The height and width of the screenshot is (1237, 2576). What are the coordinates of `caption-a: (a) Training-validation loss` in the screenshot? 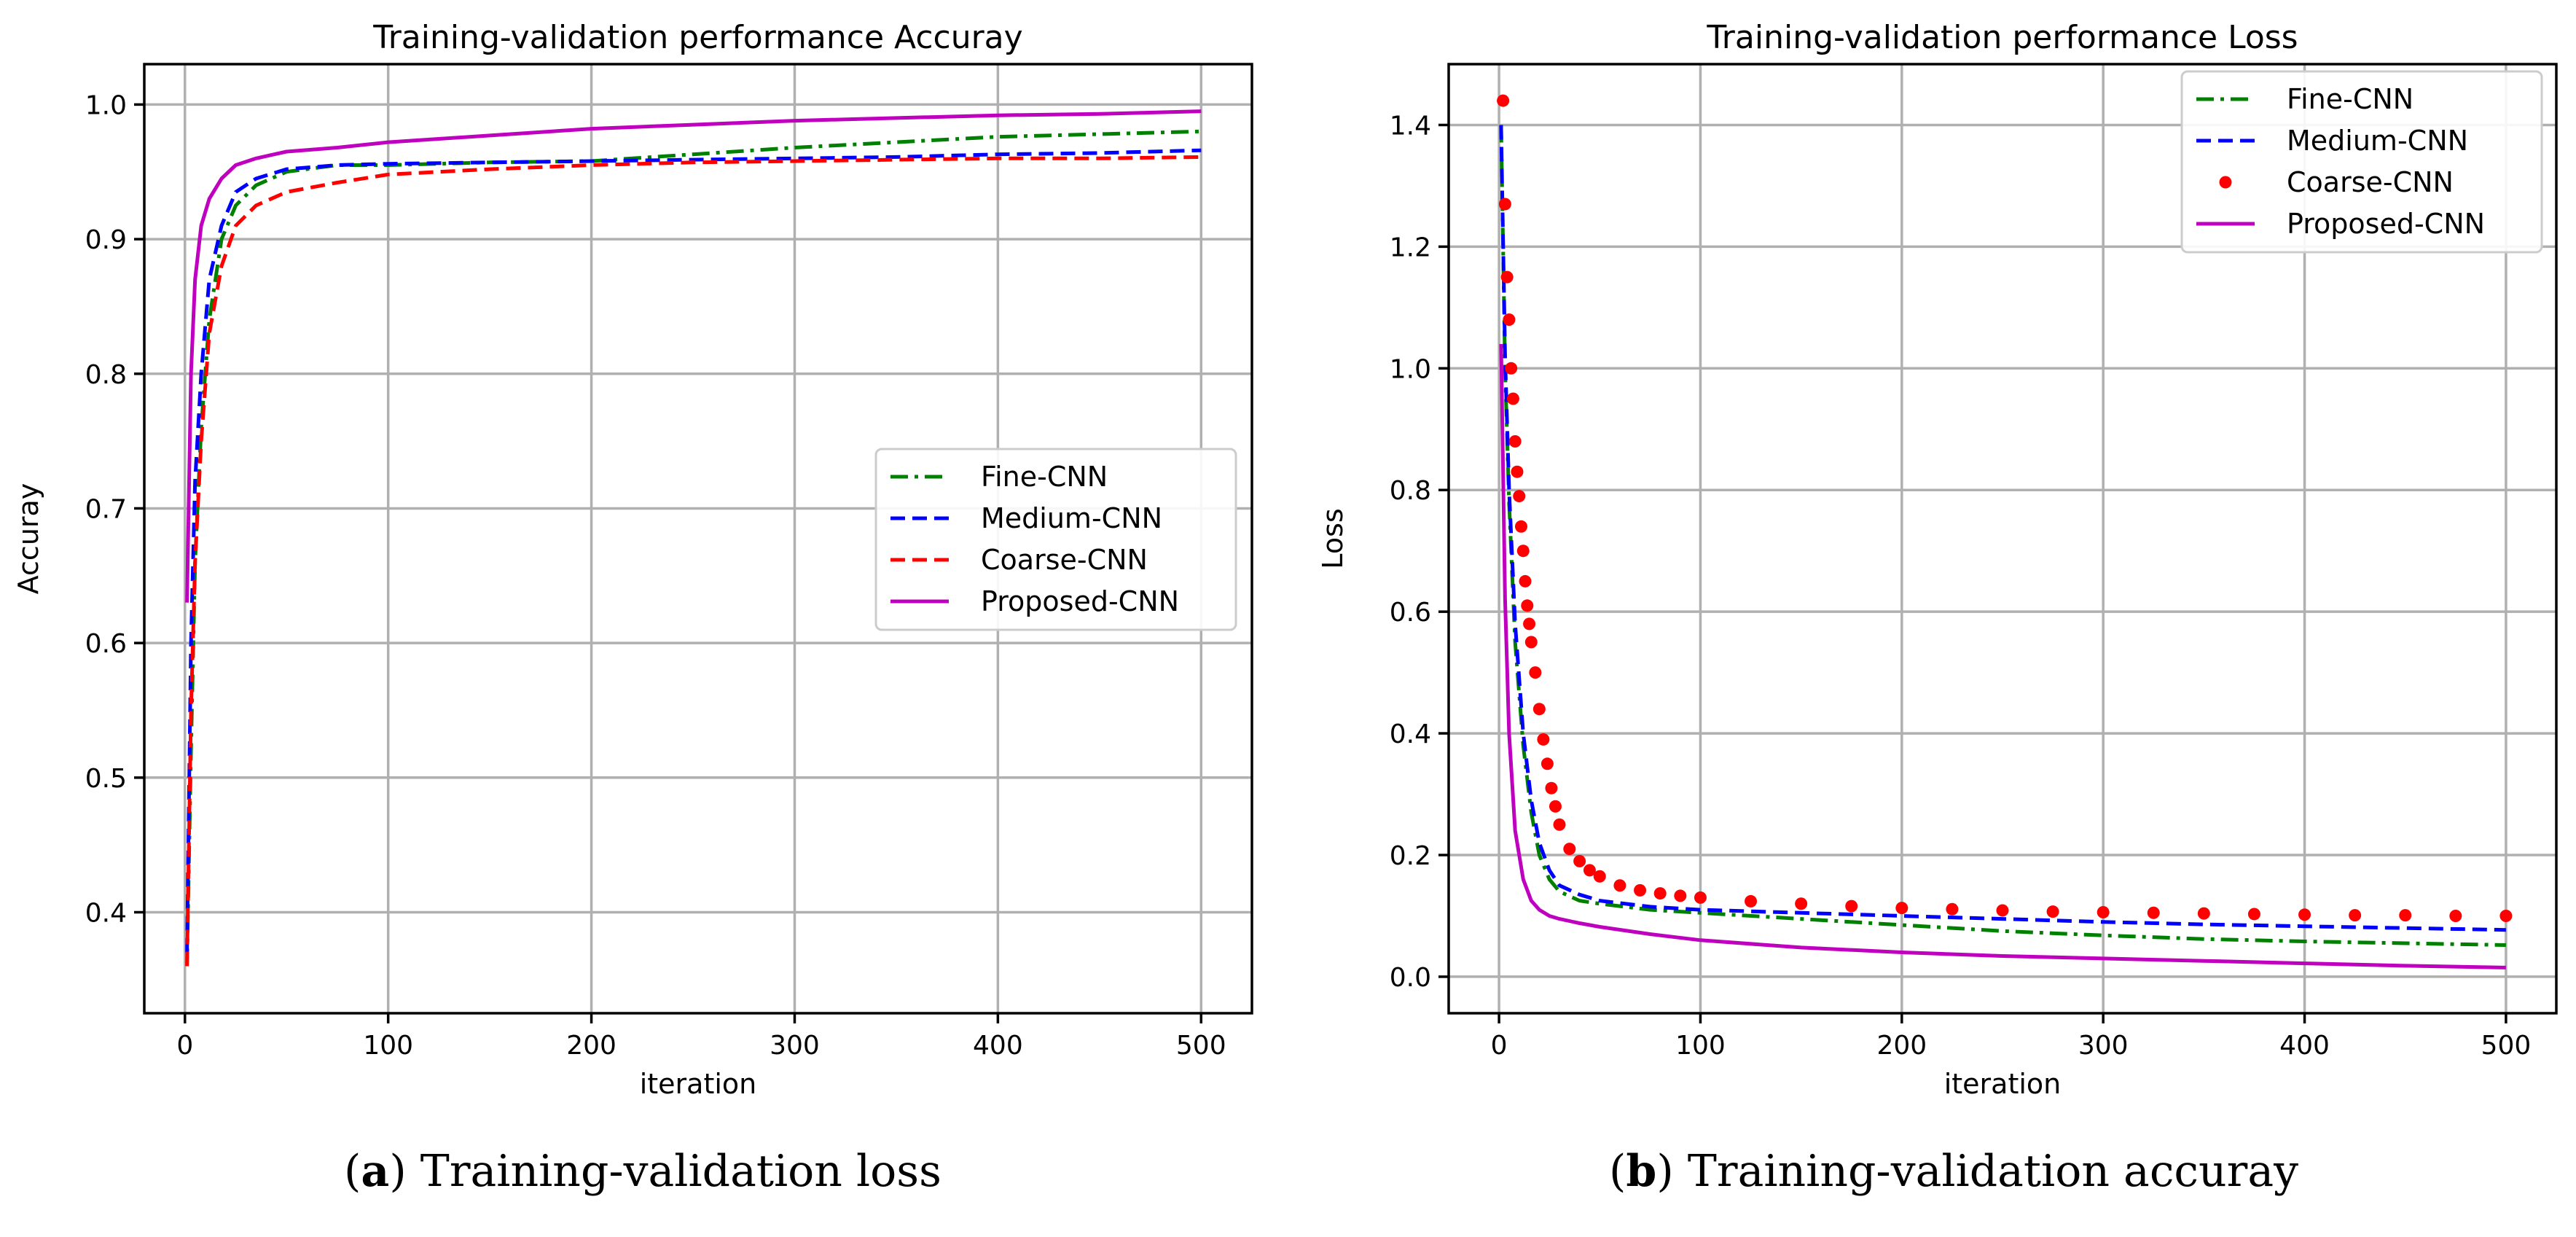 It's located at (642, 1172).